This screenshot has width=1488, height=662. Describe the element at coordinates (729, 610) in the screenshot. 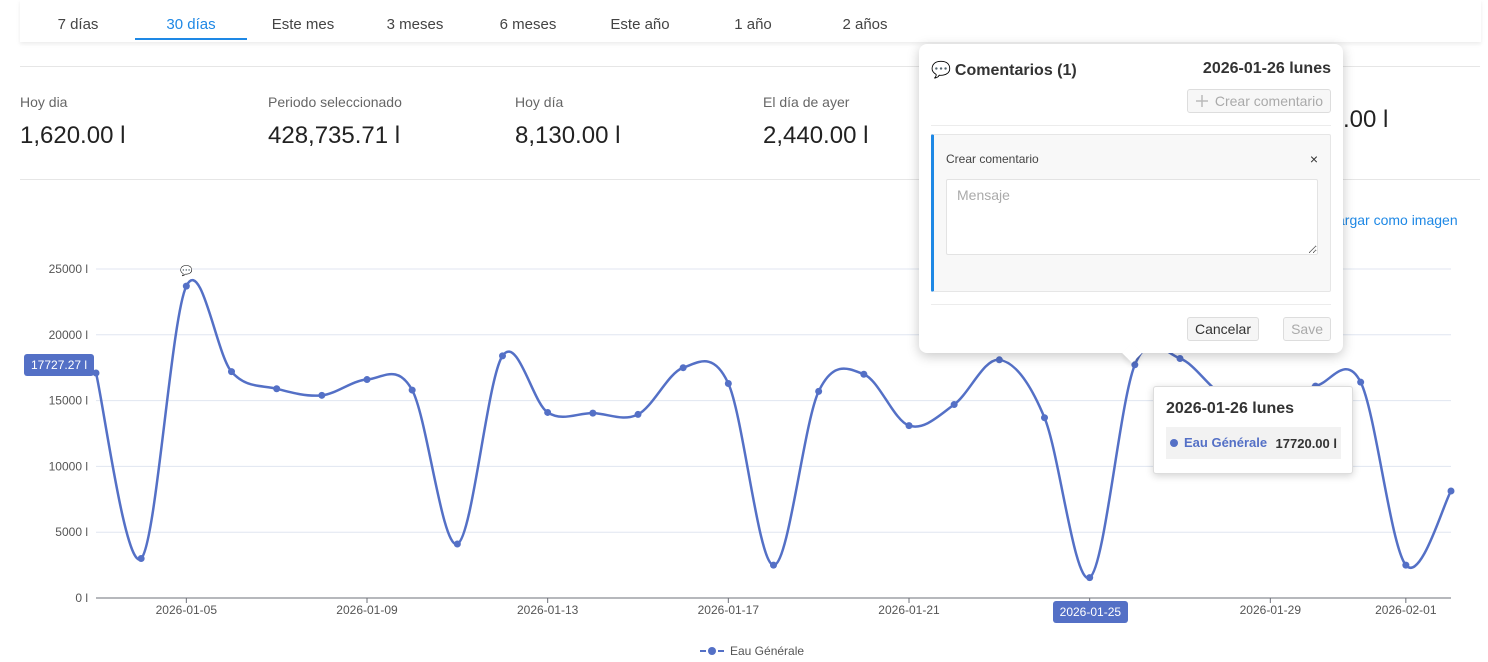

I see `x-tick-label: 2026-01-17` at that location.